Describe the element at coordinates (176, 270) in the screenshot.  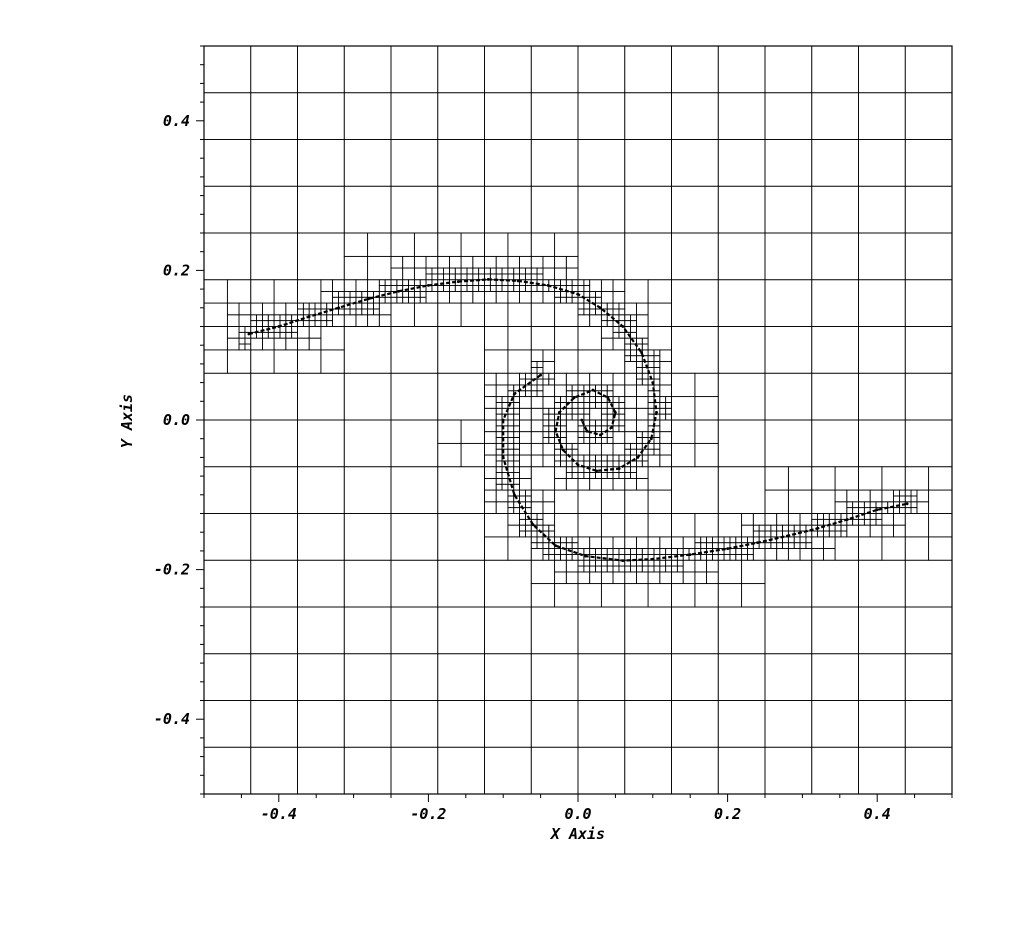
I see `y-tick-label: 0.2` at that location.